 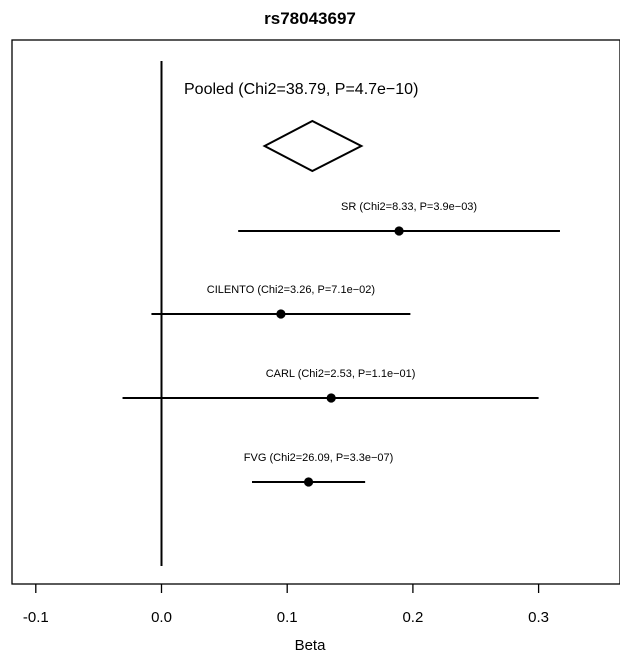 What do you see at coordinates (409, 207) in the screenshot?
I see `study-label-sr: SR (Chi2=8.33, P=3.9e−03)` at bounding box center [409, 207].